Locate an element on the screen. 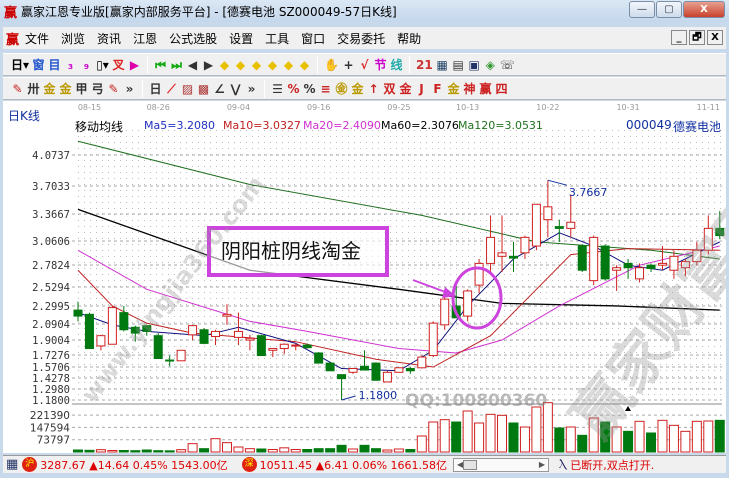 This screenshot has width=729, height=478. wave-icon: ⋁ is located at coordinates (235, 88).